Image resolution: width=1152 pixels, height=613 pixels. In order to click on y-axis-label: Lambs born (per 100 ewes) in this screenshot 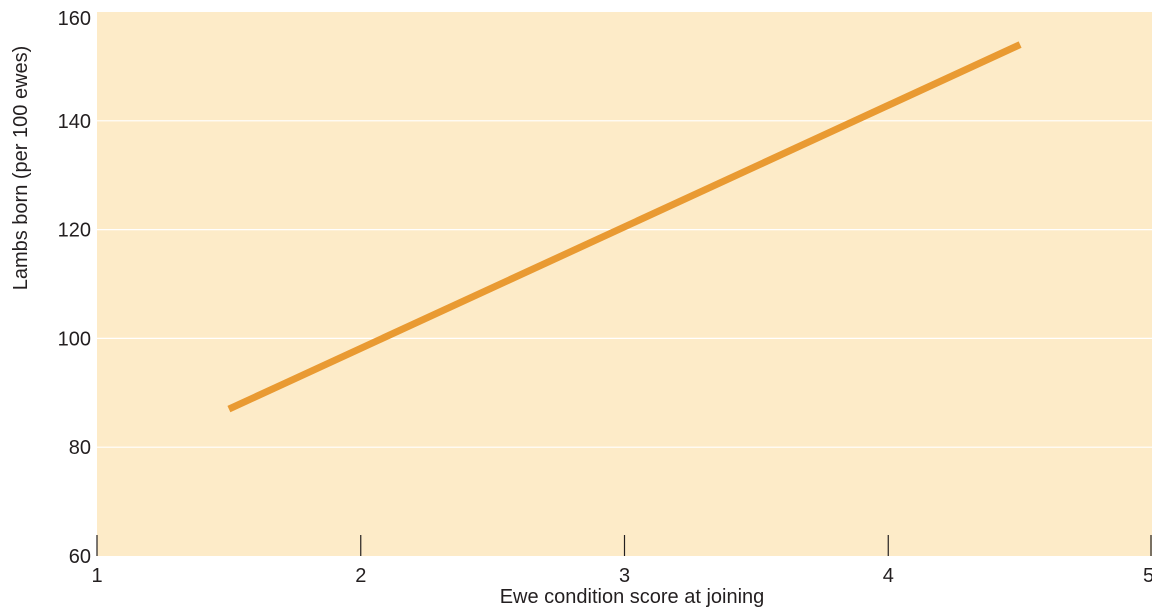, I will do `click(21, 168)`.